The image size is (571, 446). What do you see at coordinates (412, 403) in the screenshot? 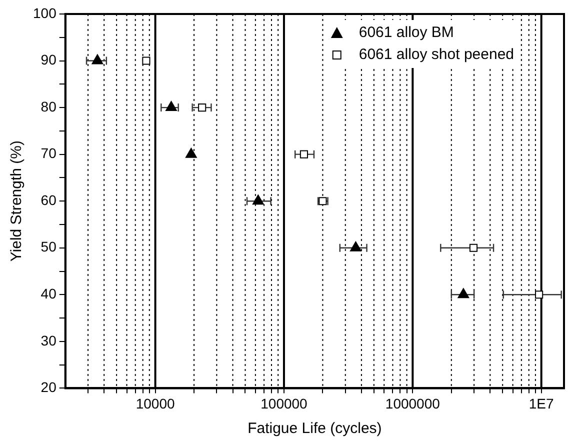
I see `x-tick-label: 1000000` at bounding box center [412, 403].